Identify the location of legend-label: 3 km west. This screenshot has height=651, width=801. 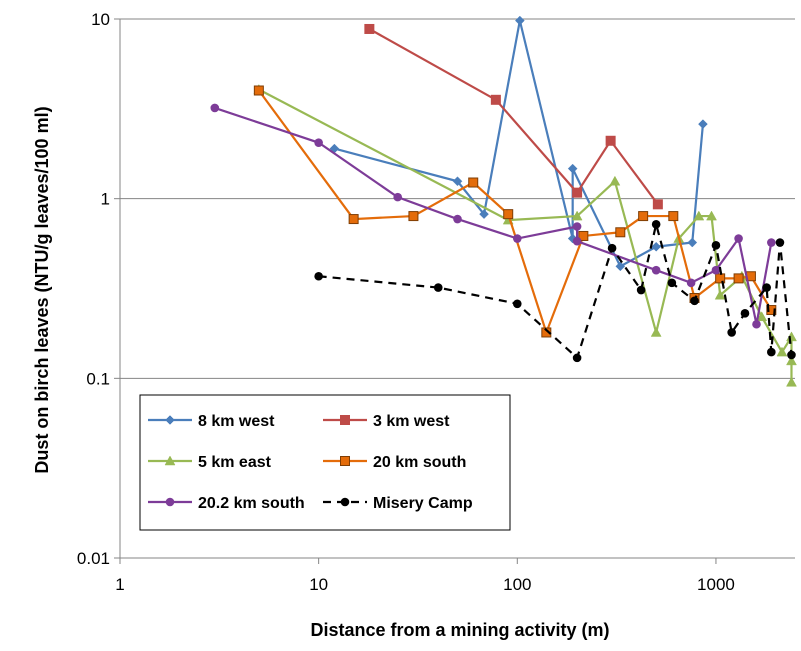
(411, 421).